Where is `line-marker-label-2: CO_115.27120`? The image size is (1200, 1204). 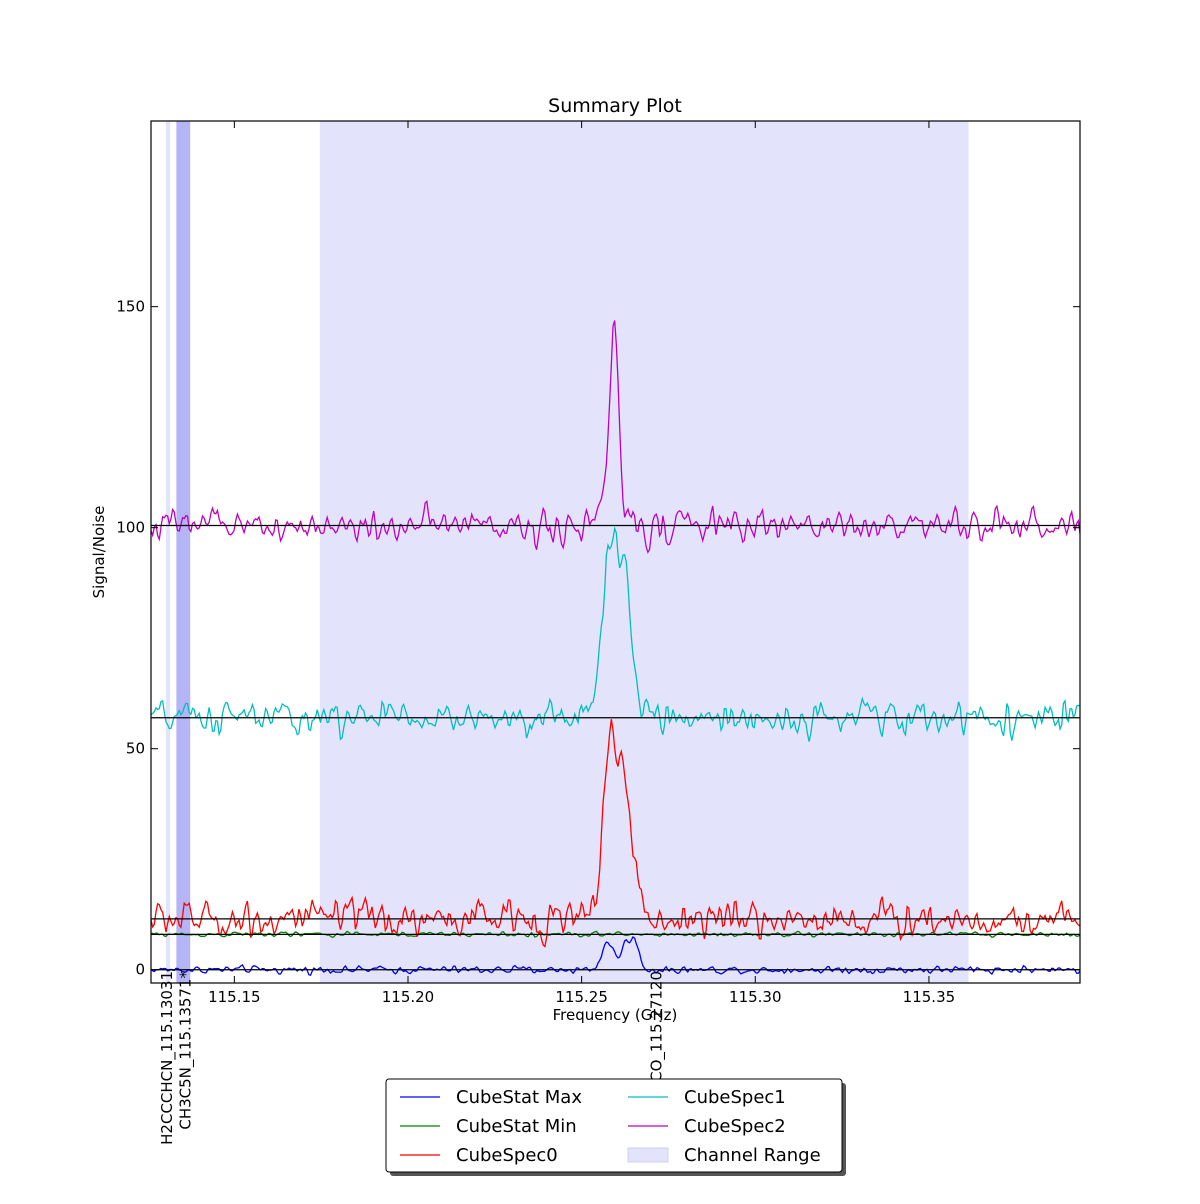
line-marker-label-2: CO_115.27120 is located at coordinates (656, 1026).